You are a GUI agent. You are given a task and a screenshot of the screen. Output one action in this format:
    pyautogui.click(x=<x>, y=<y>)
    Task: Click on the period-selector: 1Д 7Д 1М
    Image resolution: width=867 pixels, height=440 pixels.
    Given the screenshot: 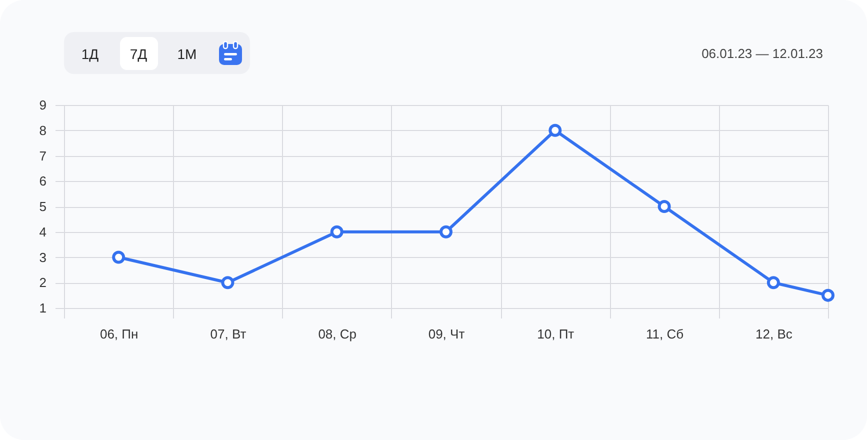 What is the action you would take?
    pyautogui.click(x=157, y=53)
    